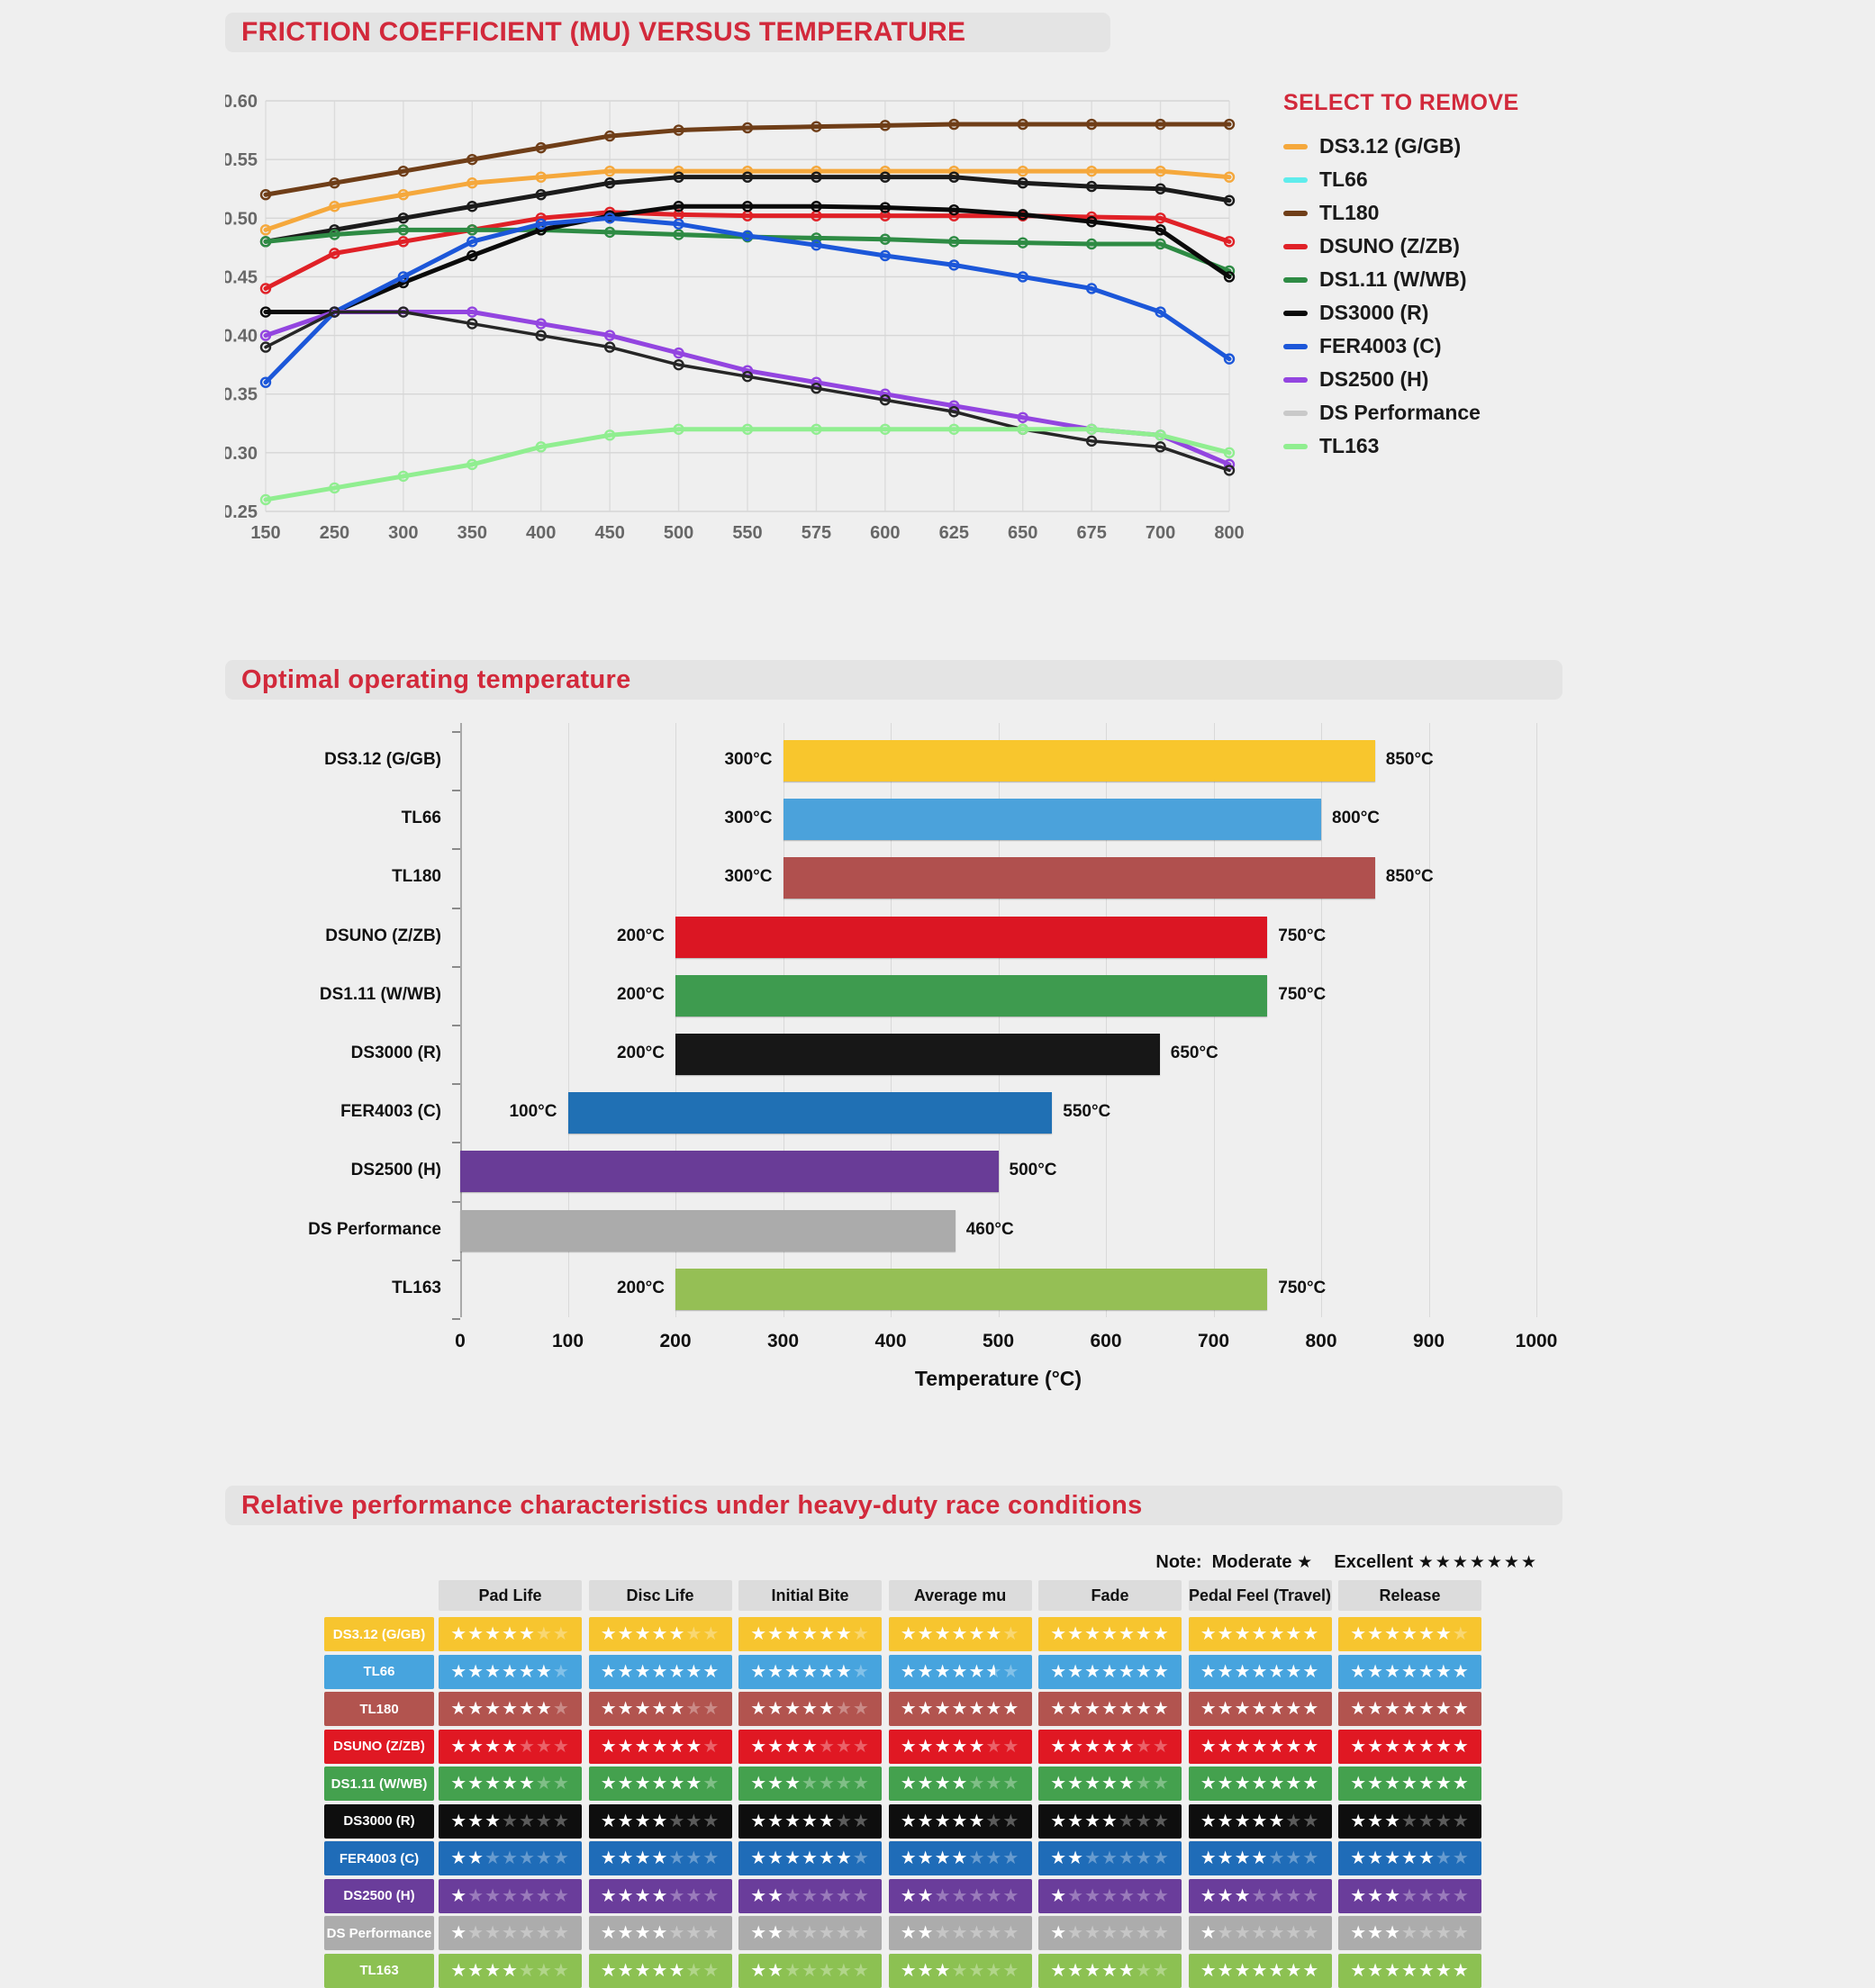 This screenshot has width=1875, height=1988. Describe the element at coordinates (379, 1709) in the screenshot. I see `table-row-label-TL180: TL180` at that location.